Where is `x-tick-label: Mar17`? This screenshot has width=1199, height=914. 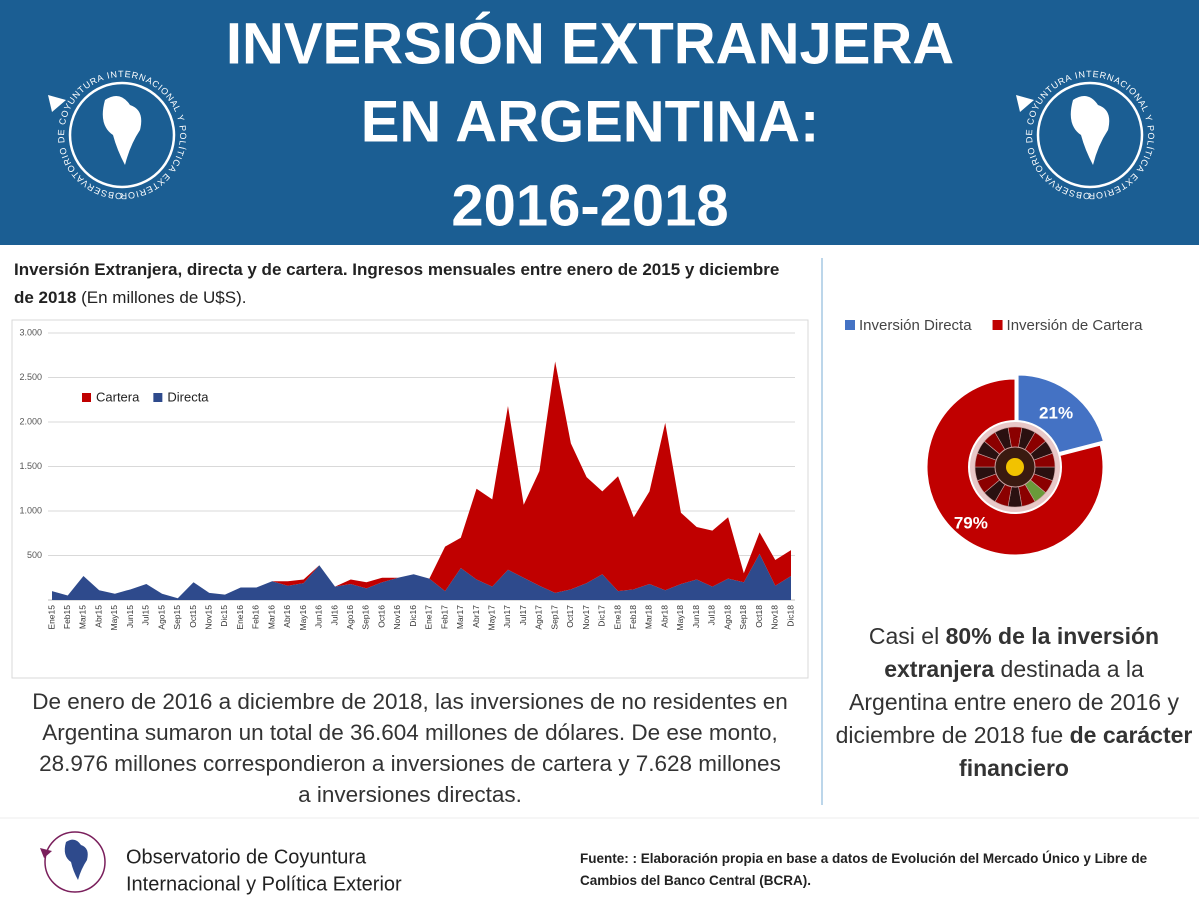
x-tick-label: Mar17 is located at coordinates (460, 617).